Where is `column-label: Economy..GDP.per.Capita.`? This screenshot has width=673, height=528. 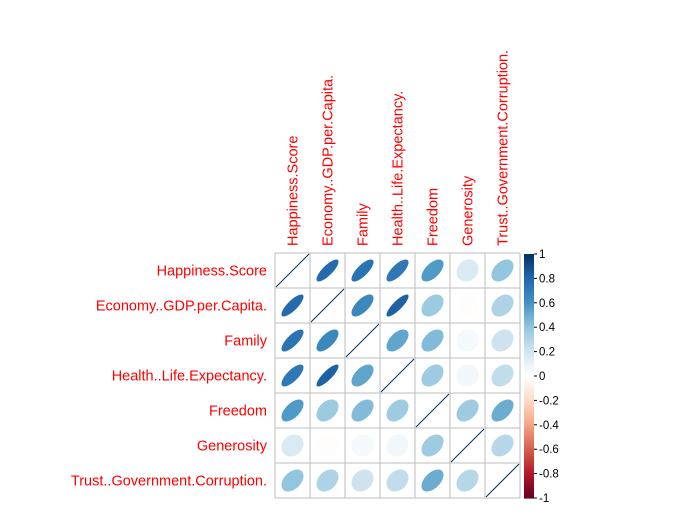
column-label: Economy..GDP.per.Capita. is located at coordinates (329, 160).